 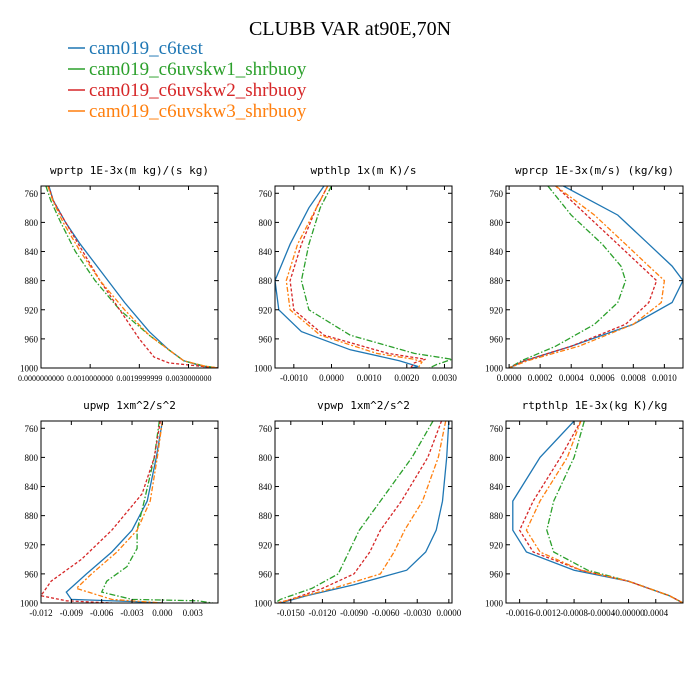 I want to click on x-tick-label: -0.003, so click(x=132, y=613).